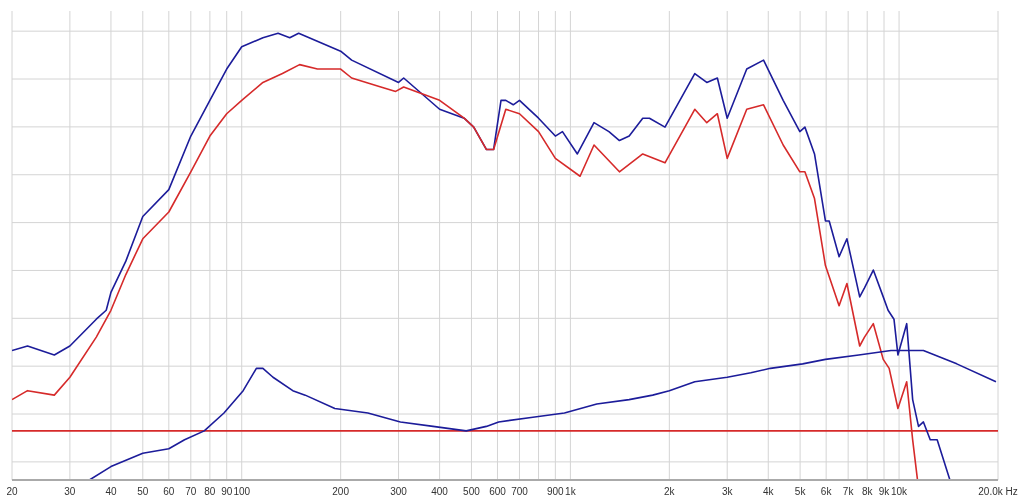  Describe the element at coordinates (768, 491) in the screenshot. I see `x-tick-label: 4k` at that location.